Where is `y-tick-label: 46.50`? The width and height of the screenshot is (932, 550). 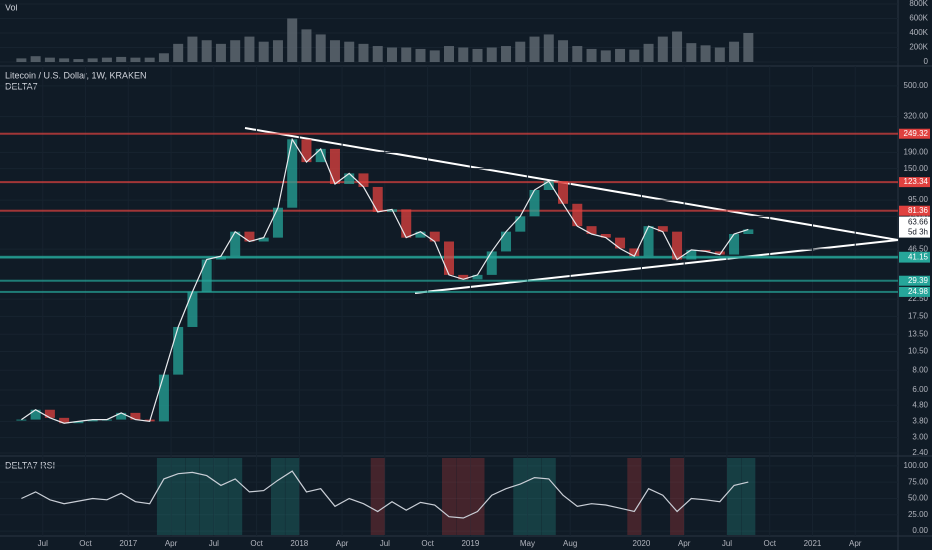
y-tick-label: 46.50 is located at coordinates (918, 248).